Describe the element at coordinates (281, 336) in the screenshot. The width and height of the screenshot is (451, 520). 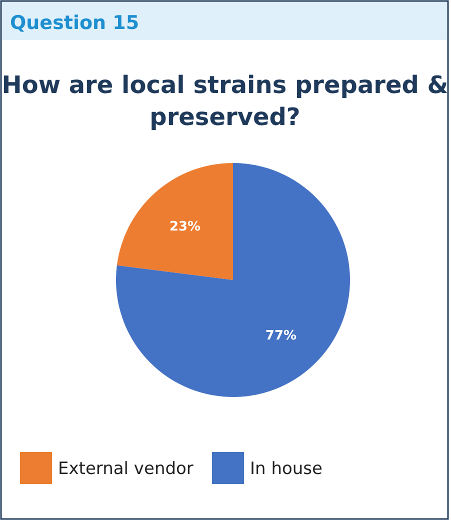
I see `data-label: 77%` at that location.